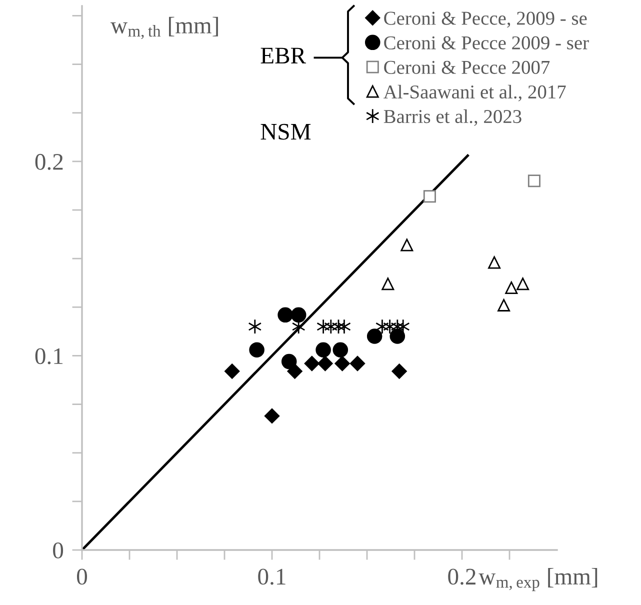  I want to click on y-tick-label: 0.1, so click(49, 356).